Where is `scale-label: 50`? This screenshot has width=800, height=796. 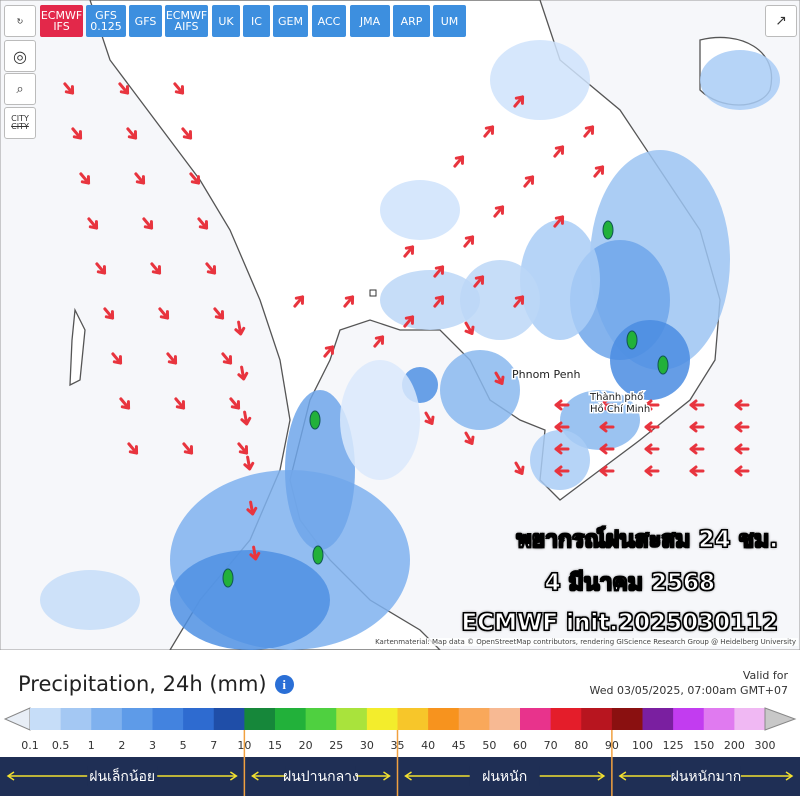 scale-label: 50 is located at coordinates (489, 745).